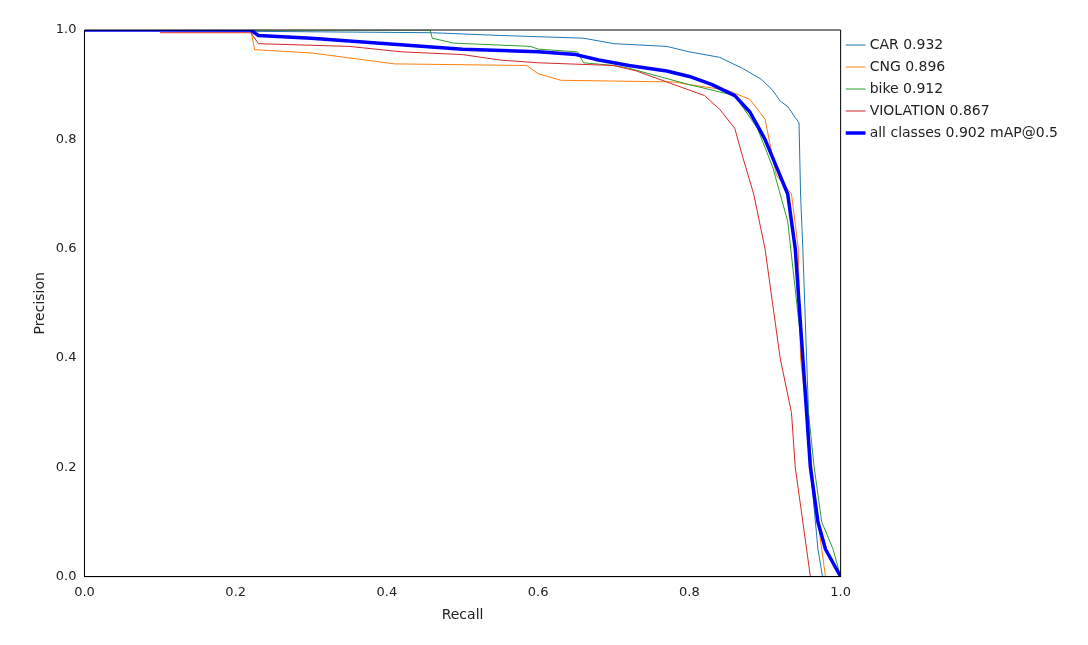 Image resolution: width=1088 pixels, height=645 pixels. I want to click on x-tick-label: 0.6, so click(538, 591).